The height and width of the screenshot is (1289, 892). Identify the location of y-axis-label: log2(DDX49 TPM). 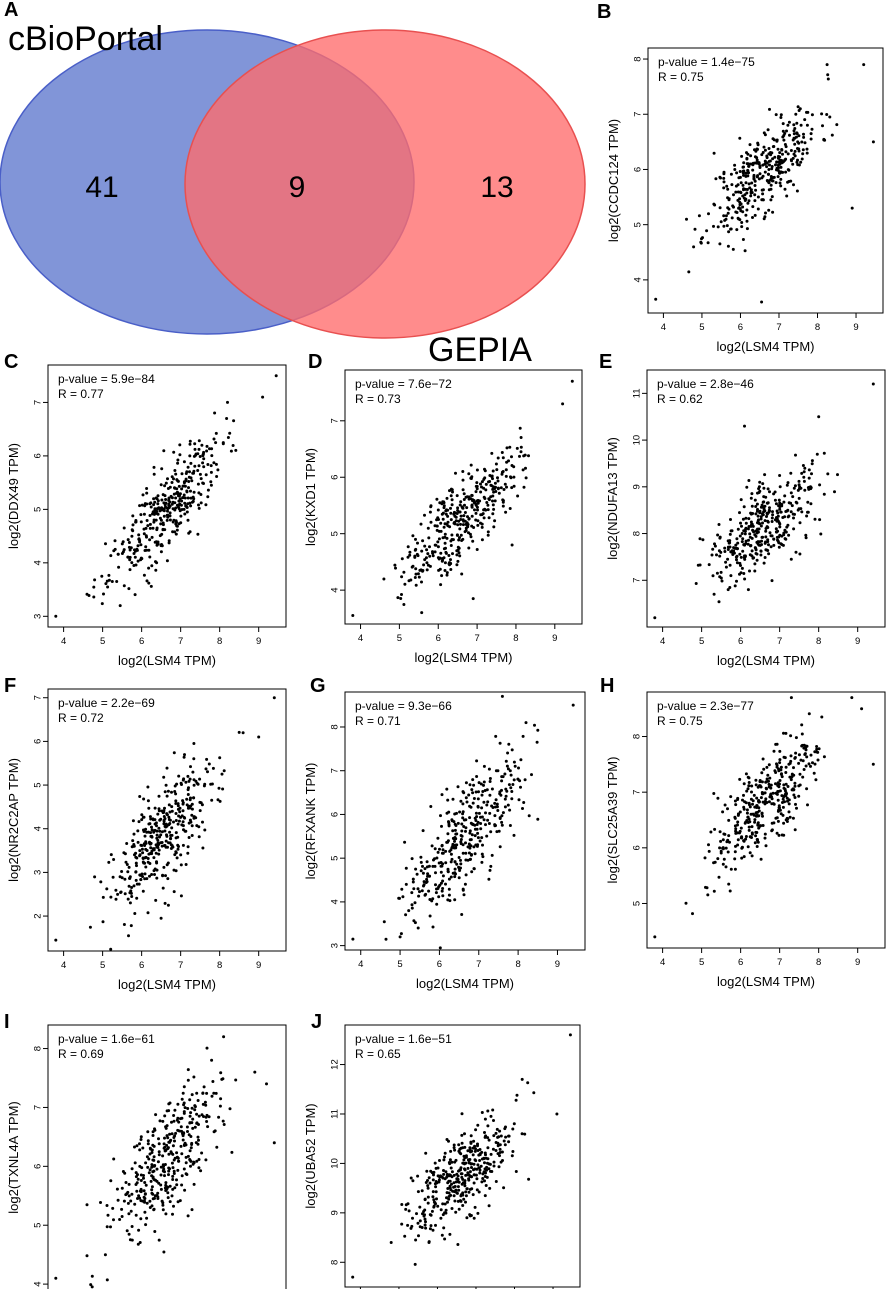
(13, 496).